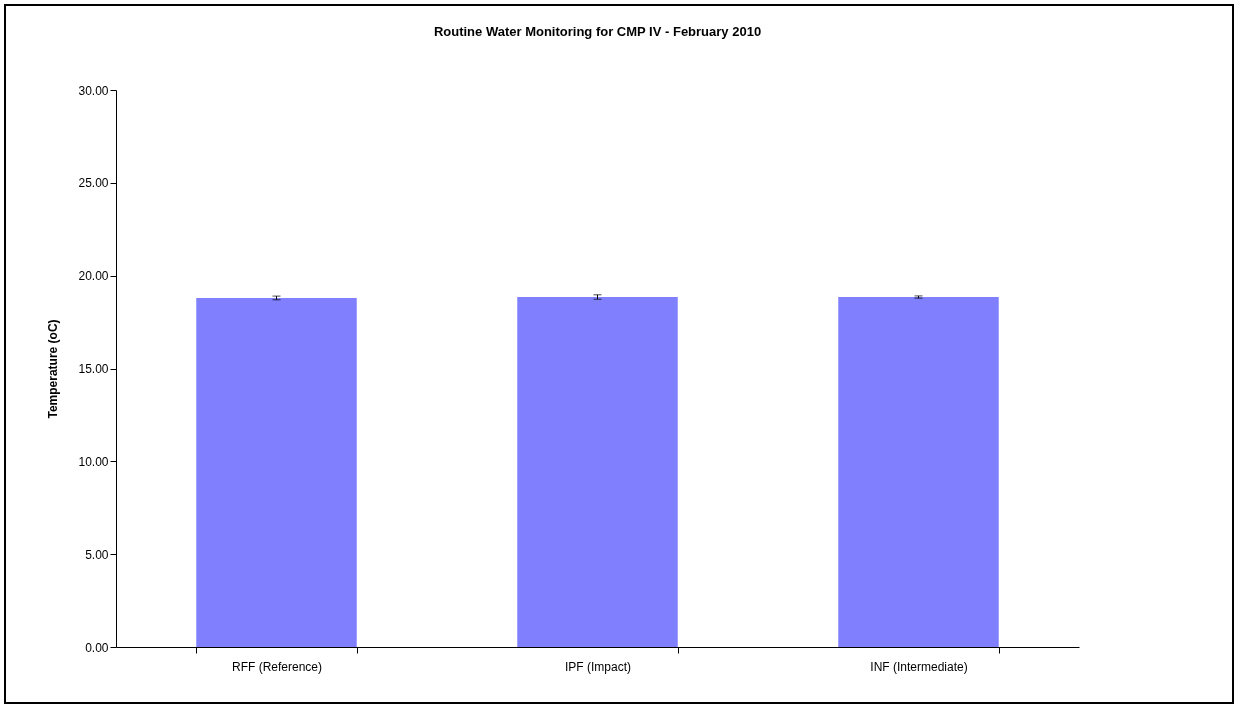 Image resolution: width=1242 pixels, height=711 pixels. Describe the element at coordinates (277, 666) in the screenshot. I see `x-tick-label: RFF (Reference)` at that location.